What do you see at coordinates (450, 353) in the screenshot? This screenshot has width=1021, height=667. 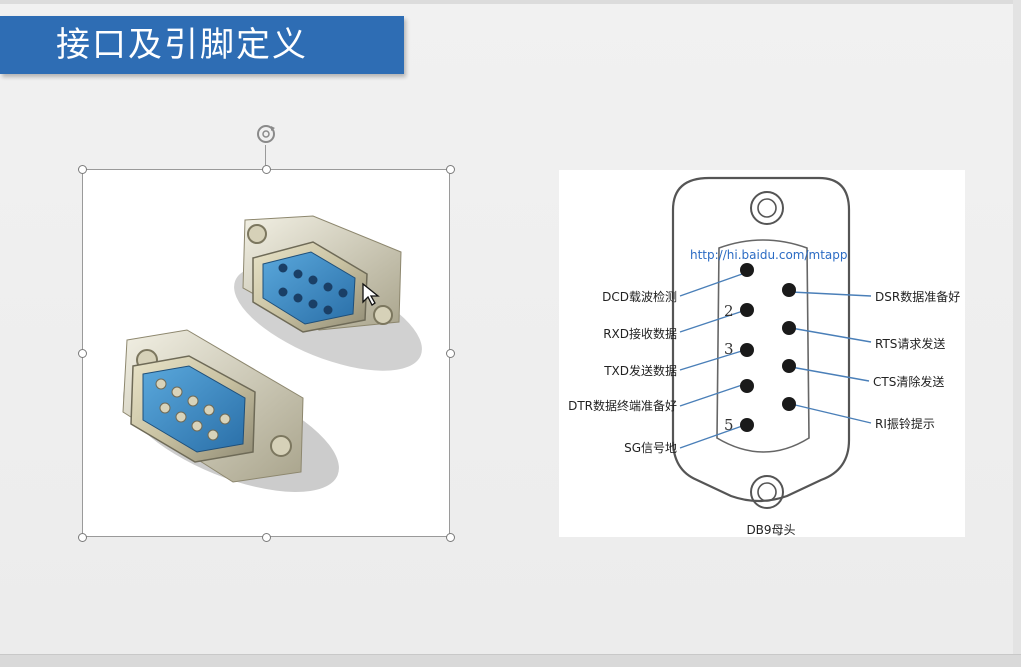 I see `resize-handle-right` at bounding box center [450, 353].